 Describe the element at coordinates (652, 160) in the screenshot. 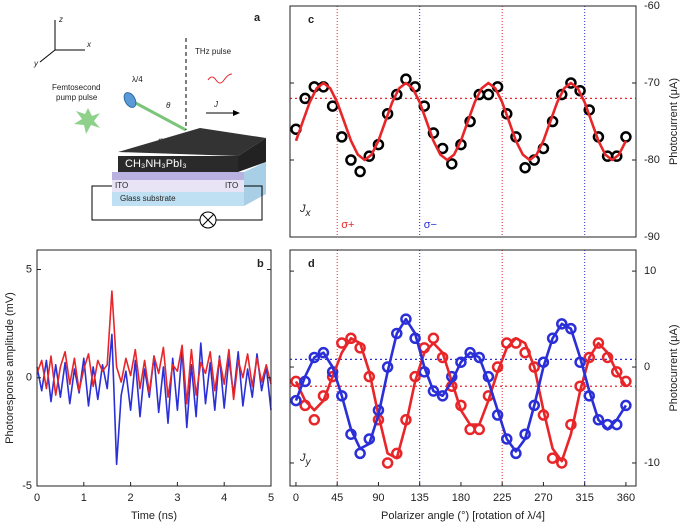

I see `y-tick-label: -80` at that location.